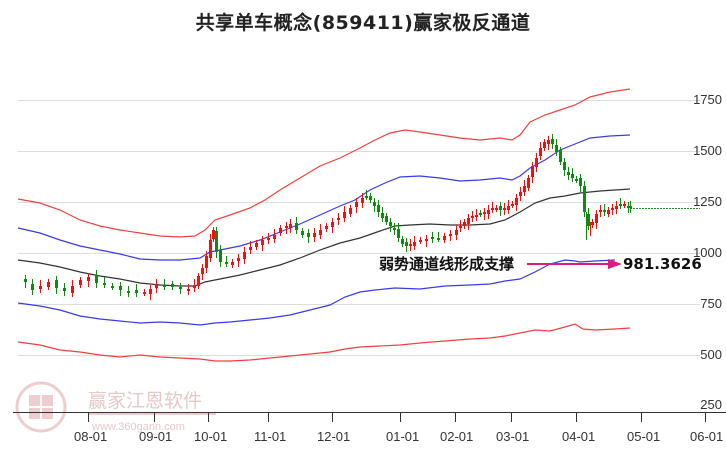  I want to click on annotation-value: 981.3626, so click(662, 264).